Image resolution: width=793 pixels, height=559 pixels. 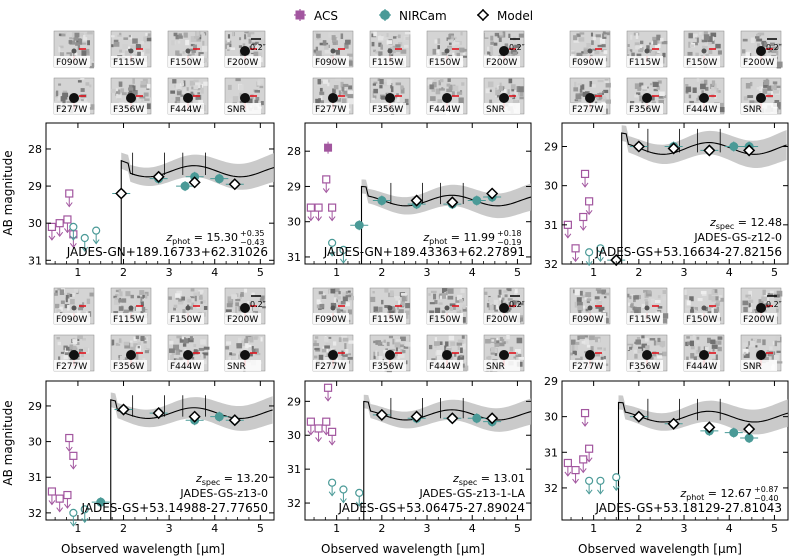 What do you see at coordinates (423, 16) in the screenshot?
I see `legend-label: NIRCam` at bounding box center [423, 16].